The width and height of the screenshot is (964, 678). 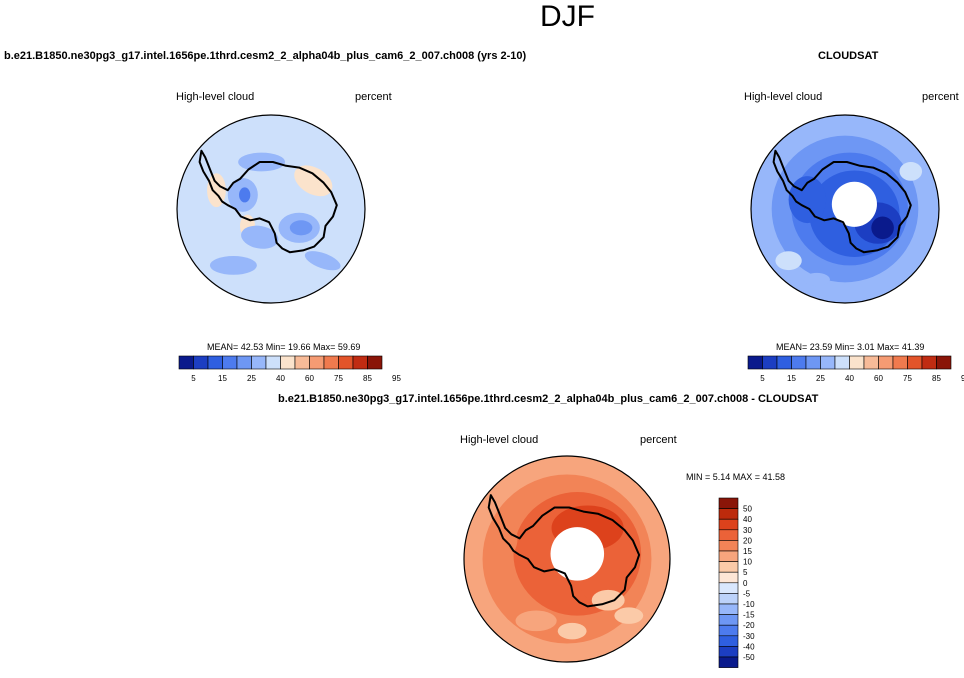 I want to click on colorbar-tick-label: 30, so click(x=747, y=530).